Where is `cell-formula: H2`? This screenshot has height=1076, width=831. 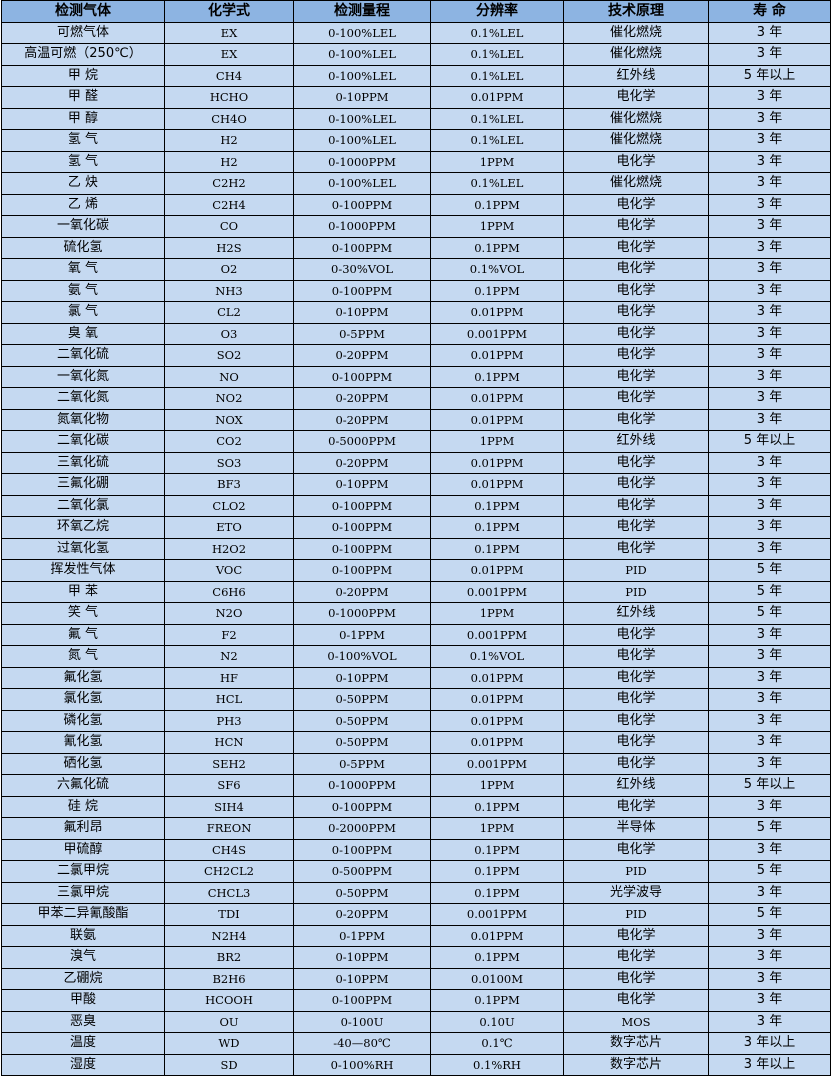 cell-formula: H2 is located at coordinates (229, 161).